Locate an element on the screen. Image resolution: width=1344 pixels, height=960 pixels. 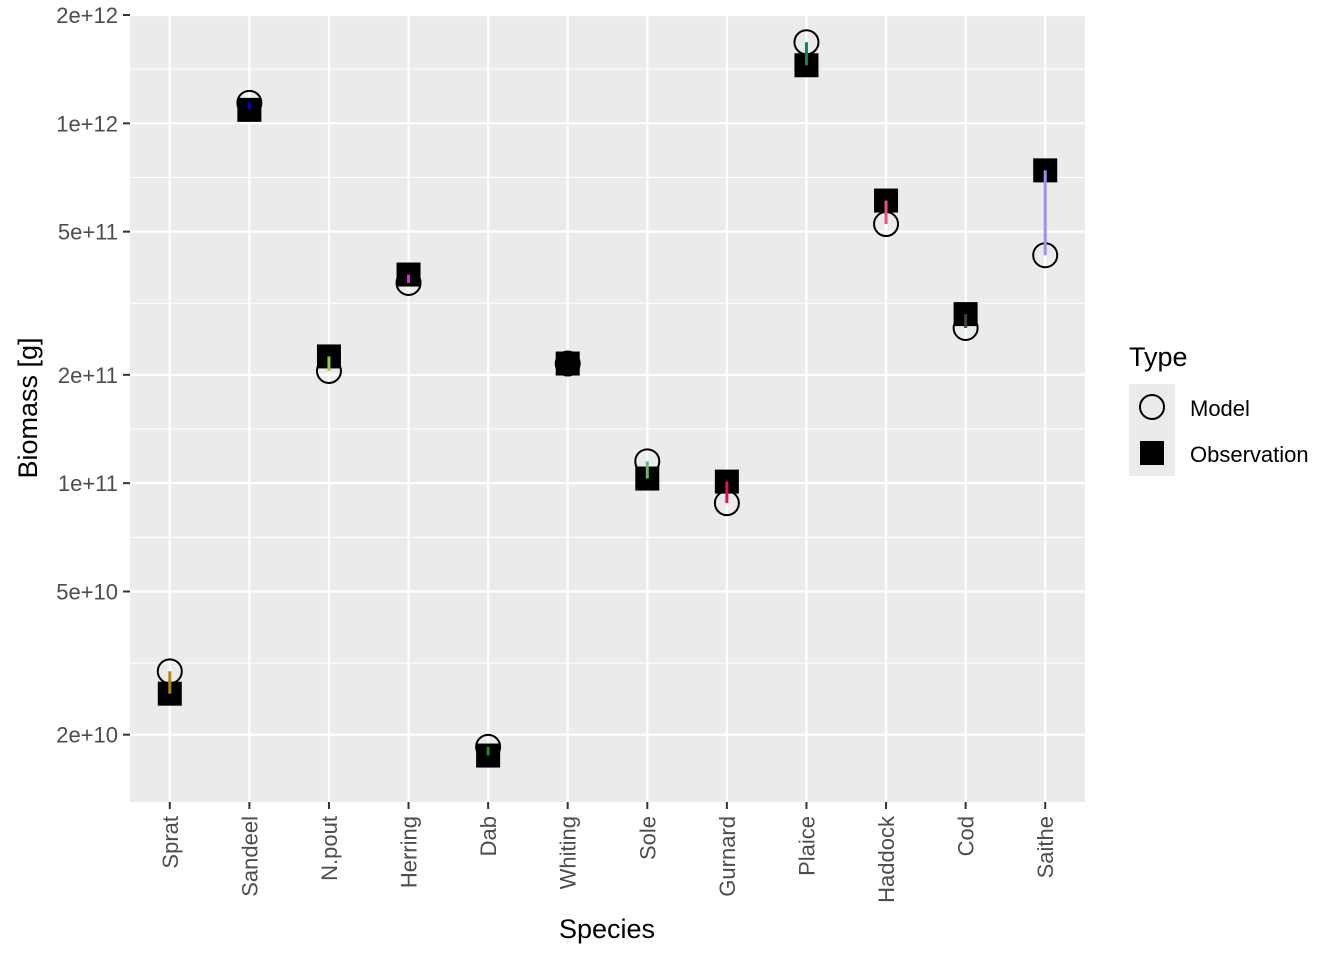
x-axis-title: Species is located at coordinates (607, 929).